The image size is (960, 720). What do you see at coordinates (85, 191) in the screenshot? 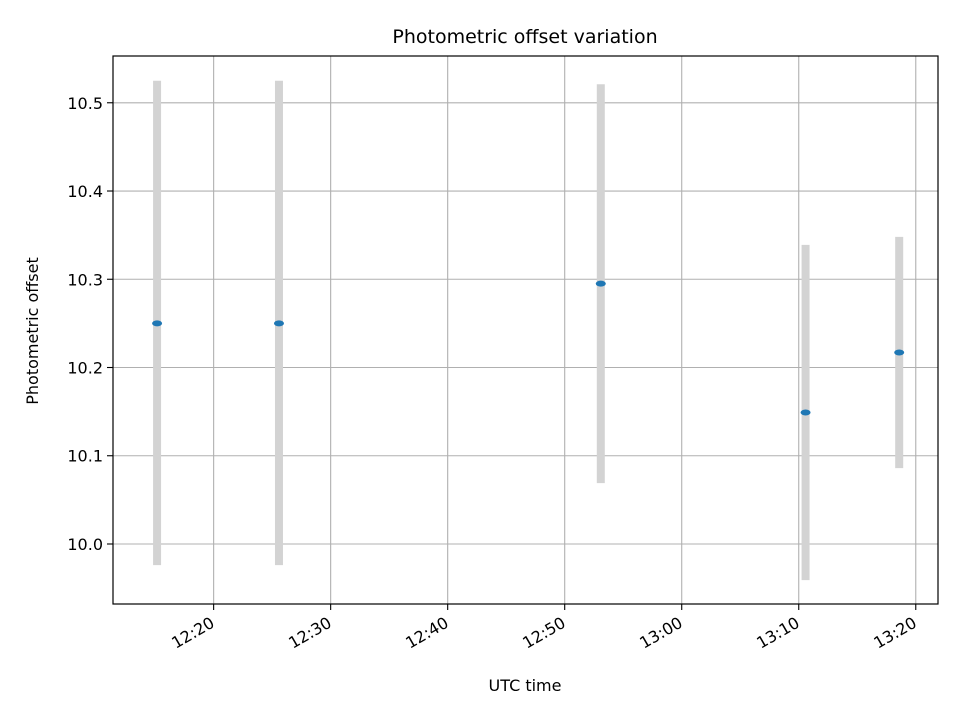
I see `y-tick-label: 10.4` at bounding box center [85, 191].